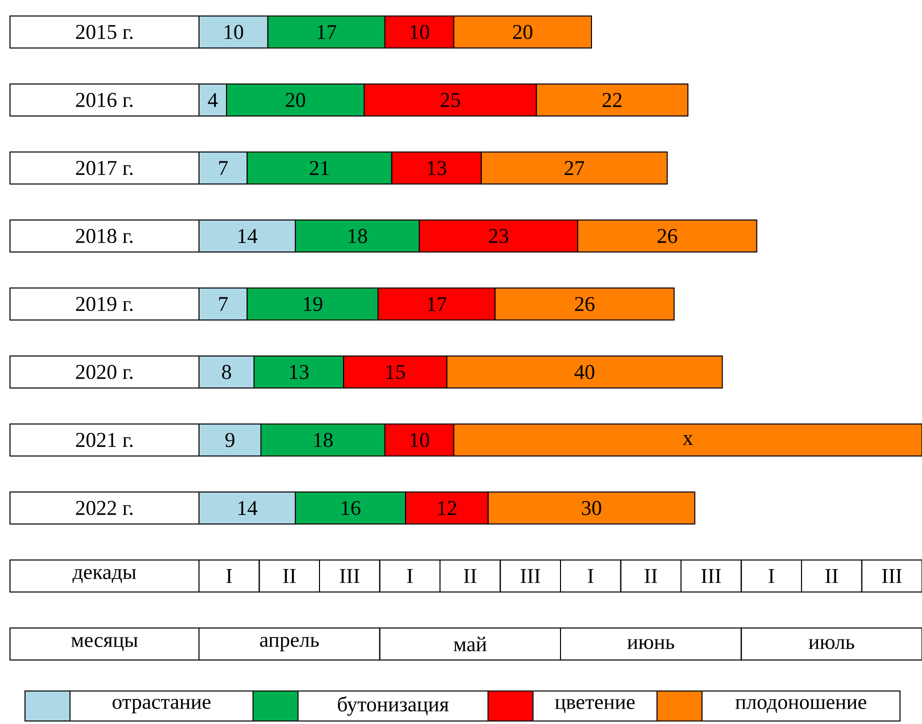 This screenshot has width=922, height=724. What do you see at coordinates (470, 644) in the screenshot?
I see `text: май` at bounding box center [470, 644].